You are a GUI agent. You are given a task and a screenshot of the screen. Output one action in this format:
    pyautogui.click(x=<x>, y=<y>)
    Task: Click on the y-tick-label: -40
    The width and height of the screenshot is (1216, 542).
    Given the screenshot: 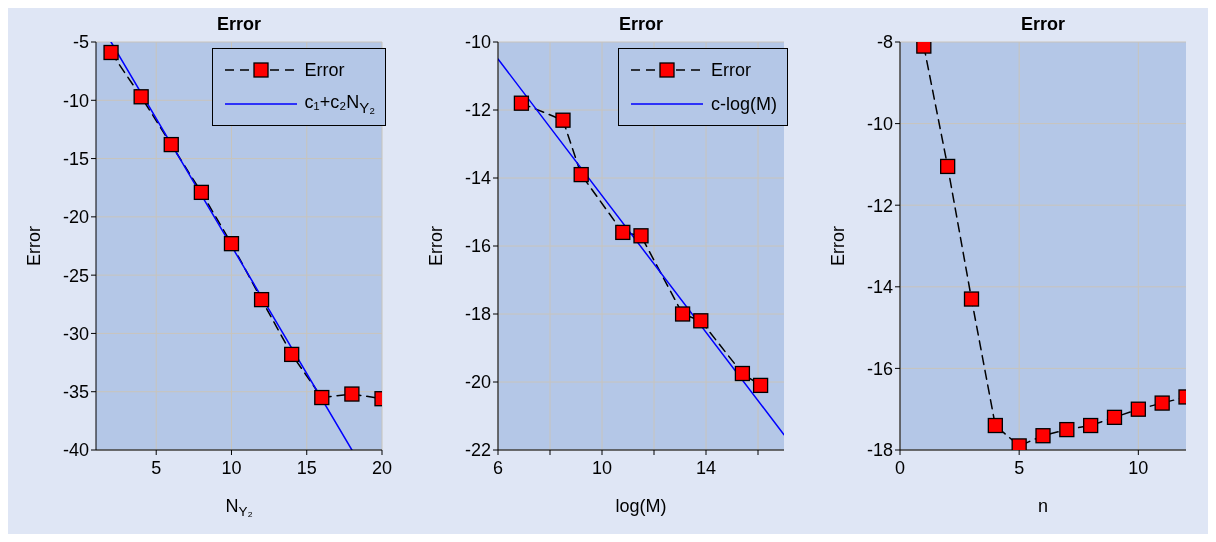 What is the action you would take?
    pyautogui.click(x=75, y=450)
    